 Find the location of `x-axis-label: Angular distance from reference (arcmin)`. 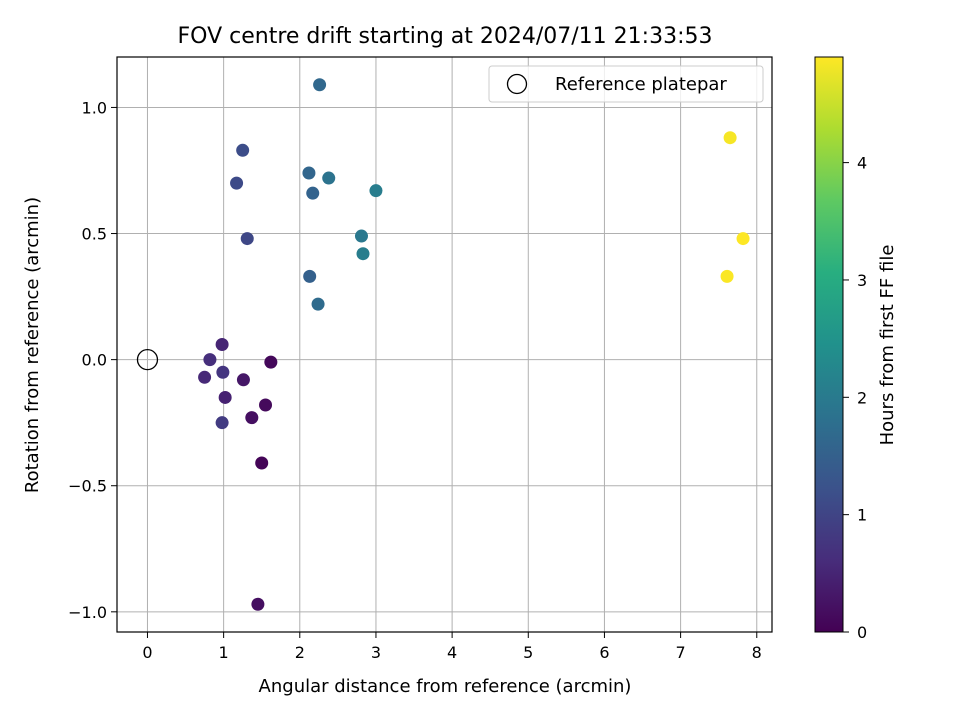

x-axis-label: Angular distance from reference (arcmin) is located at coordinates (445, 686).